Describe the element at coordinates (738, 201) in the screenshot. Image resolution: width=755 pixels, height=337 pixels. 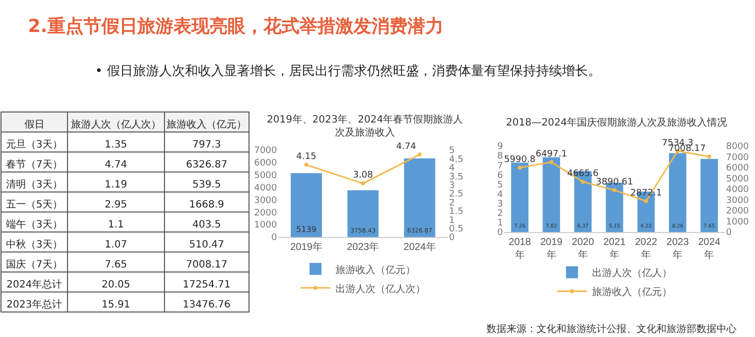
I see `y2-tick-label: 3000` at that location.